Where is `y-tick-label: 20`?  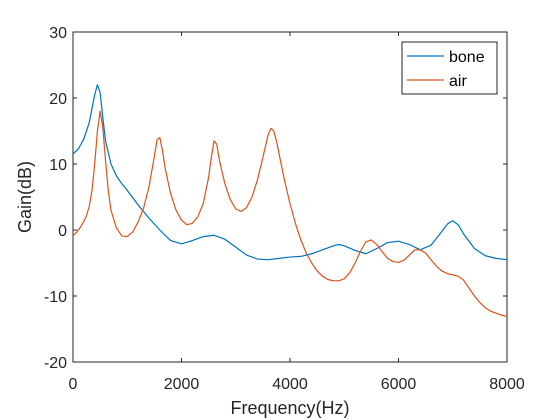 y-tick-label: 20 is located at coordinates (58, 99).